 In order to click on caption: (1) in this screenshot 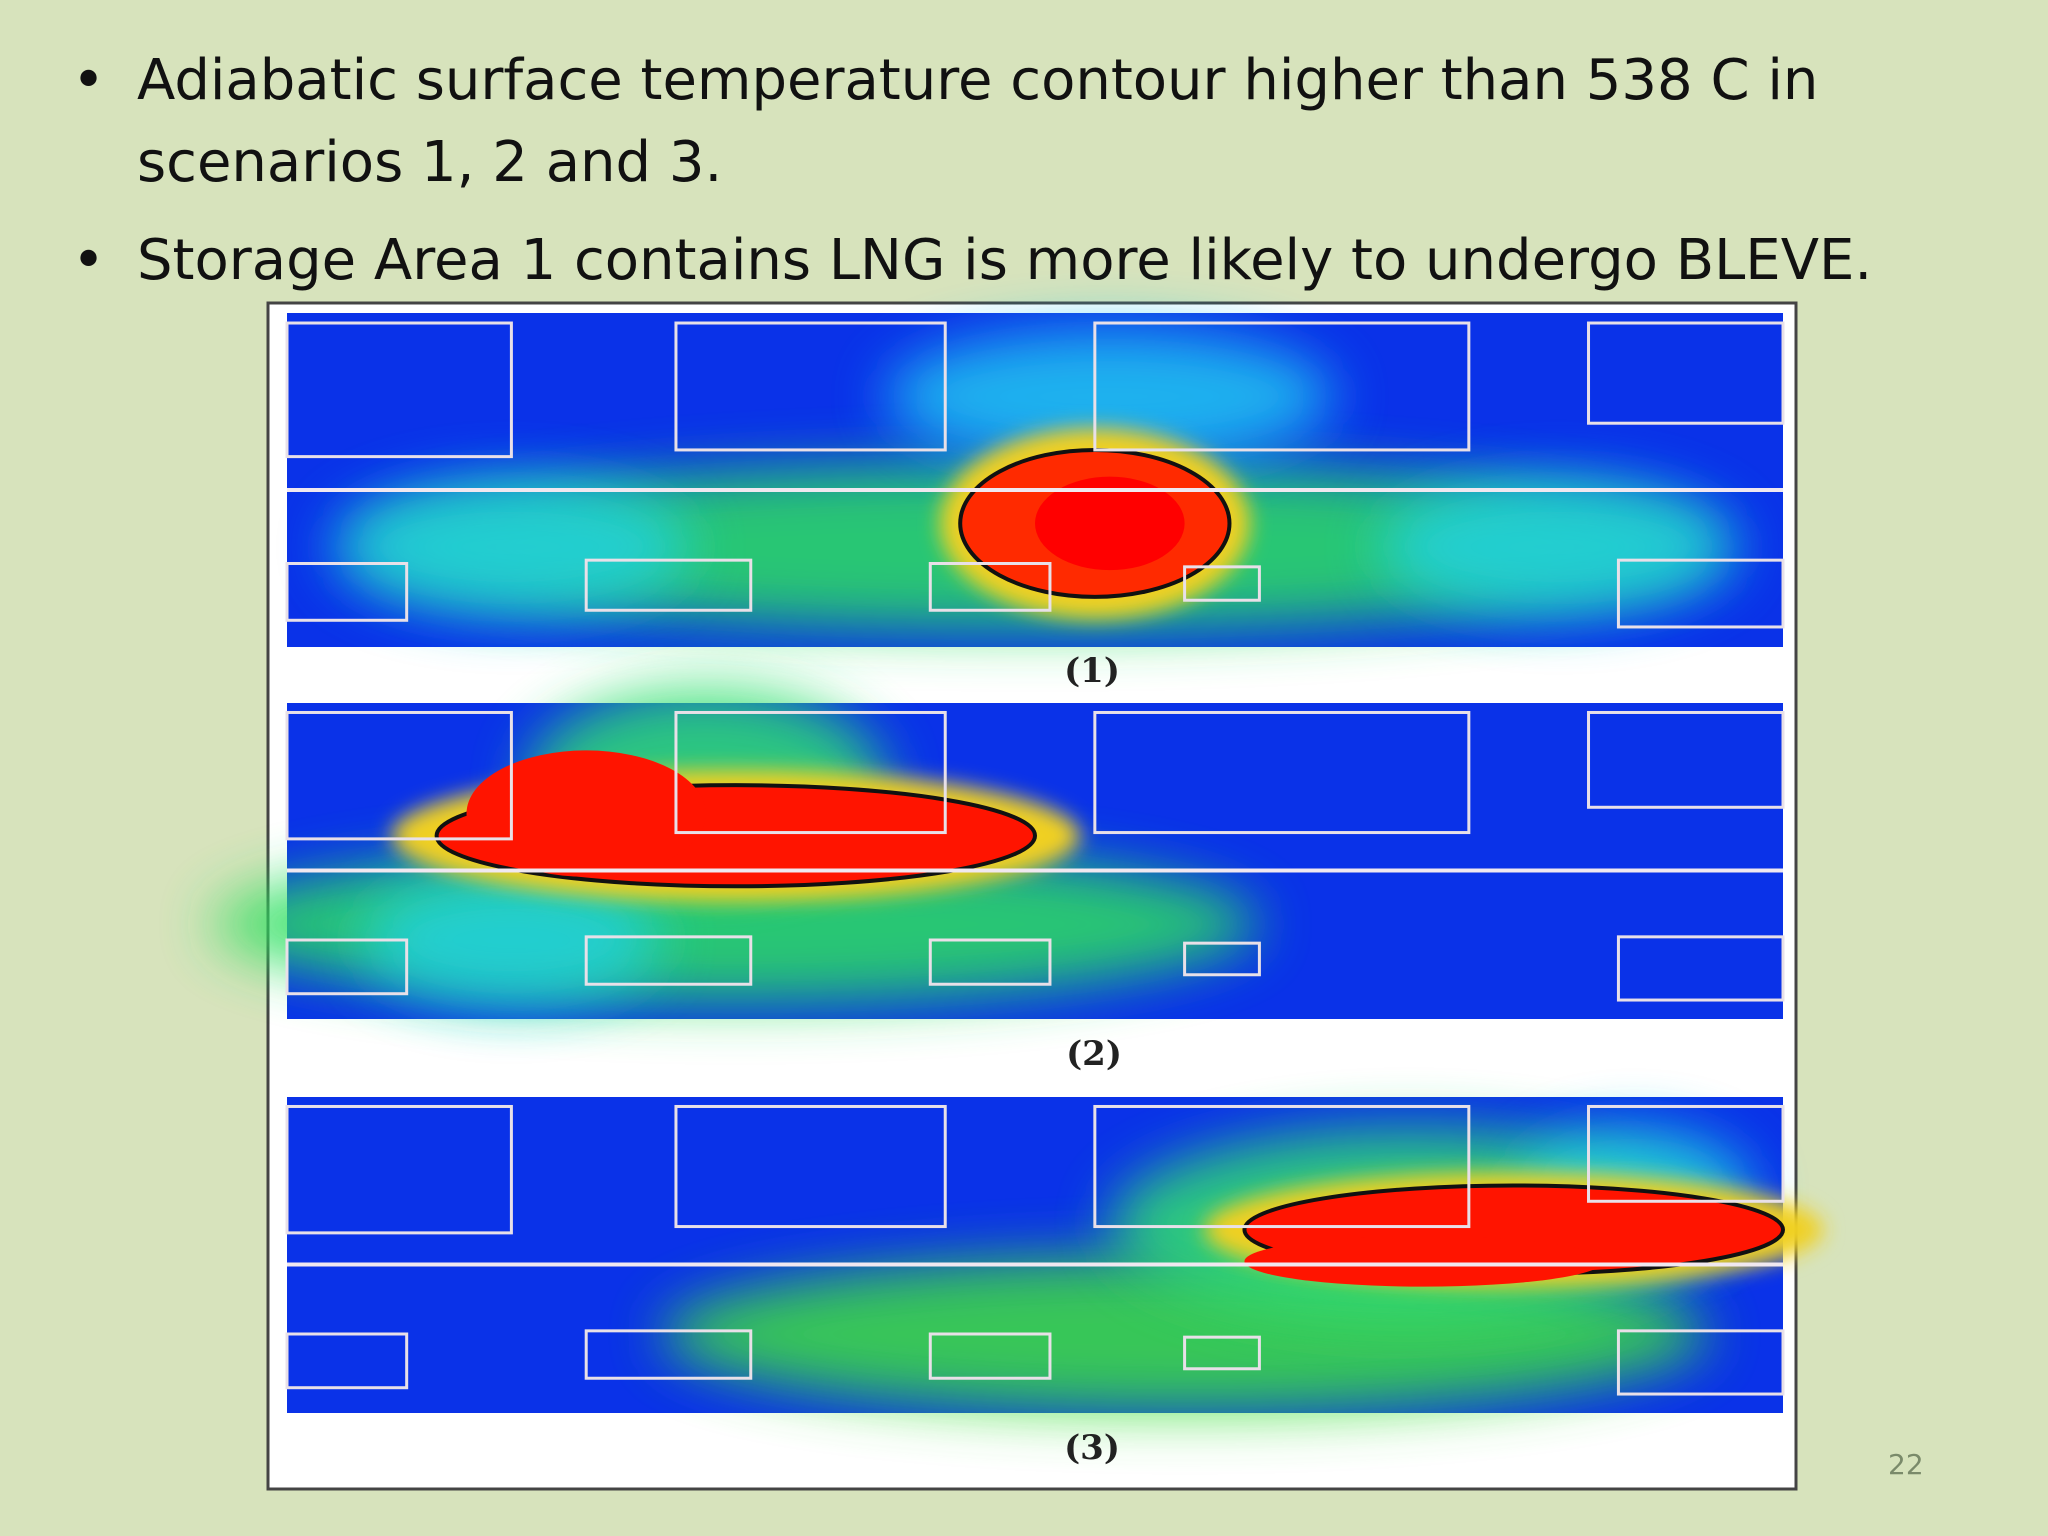, I will do `click(1092, 671)`.